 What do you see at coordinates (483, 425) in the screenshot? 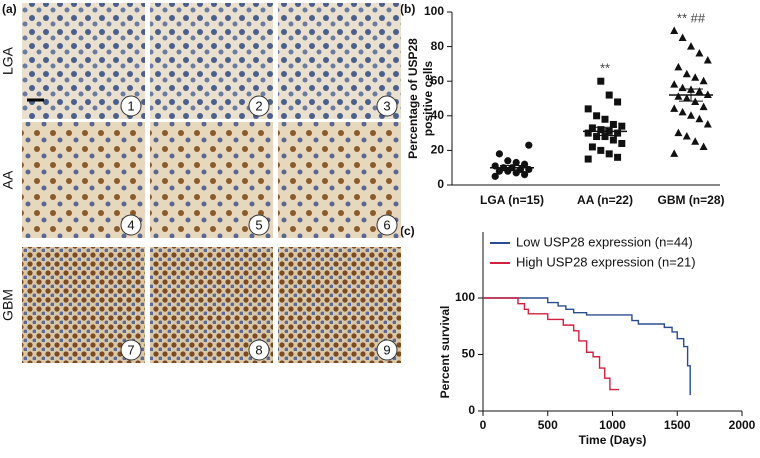
I see `x-tick-label: 0` at bounding box center [483, 425].